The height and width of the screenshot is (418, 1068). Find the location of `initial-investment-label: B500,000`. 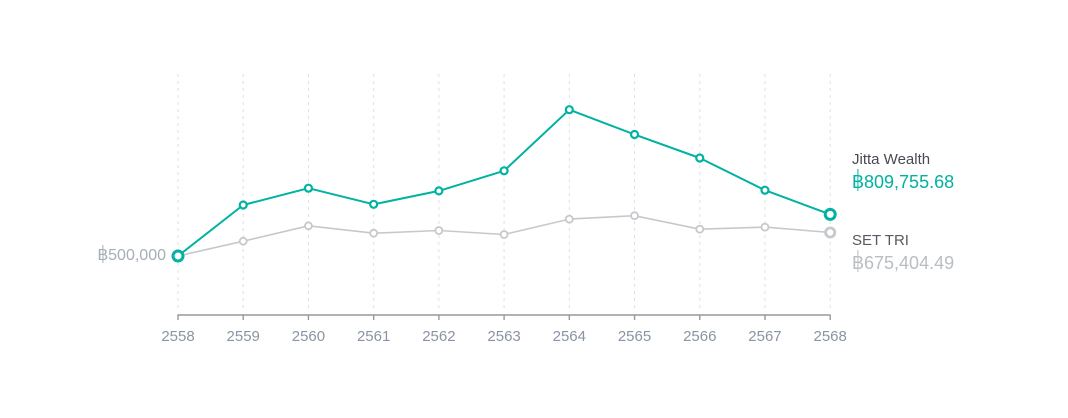

initial-investment-label: B500,000 is located at coordinates (131, 255).